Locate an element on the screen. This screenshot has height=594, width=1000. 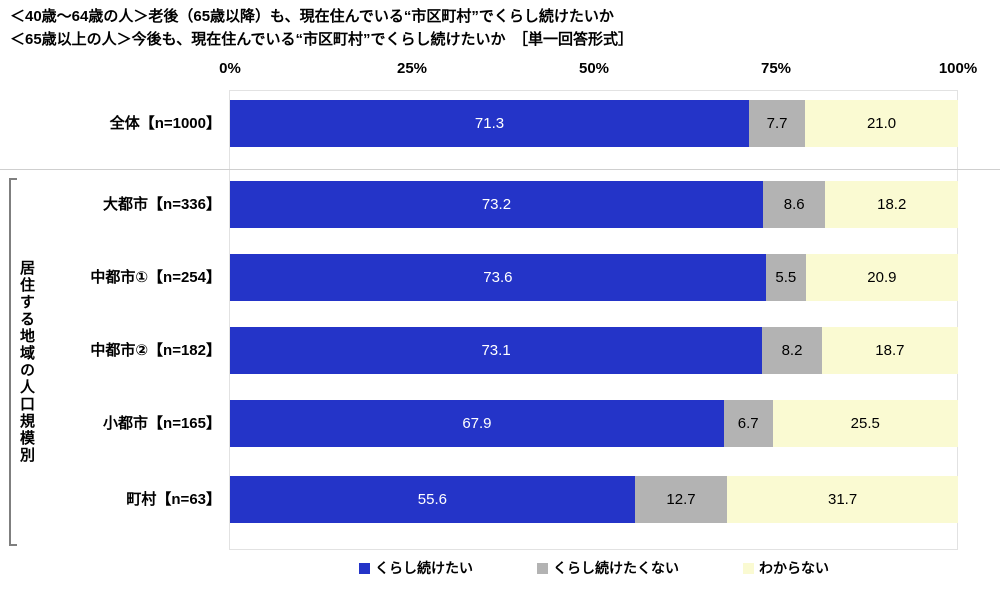
bar-segment-1: 55.6 is located at coordinates (432, 499).